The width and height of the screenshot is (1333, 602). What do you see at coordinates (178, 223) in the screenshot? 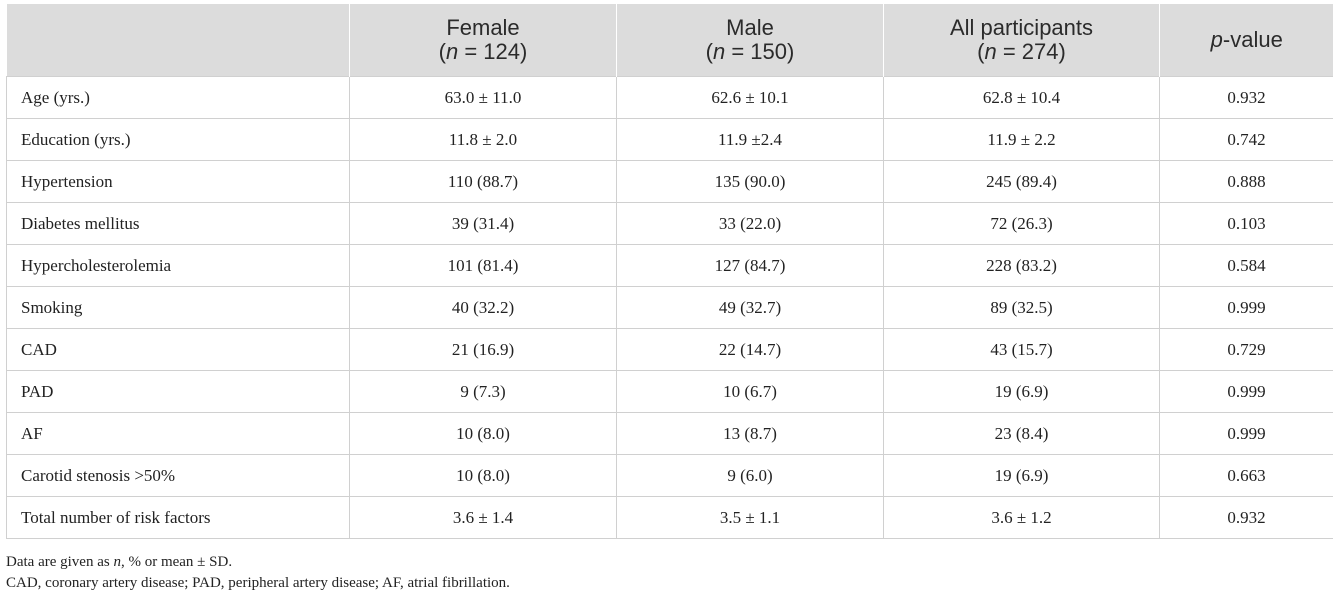
I see `row-label: Diabetes mellitus` at bounding box center [178, 223].